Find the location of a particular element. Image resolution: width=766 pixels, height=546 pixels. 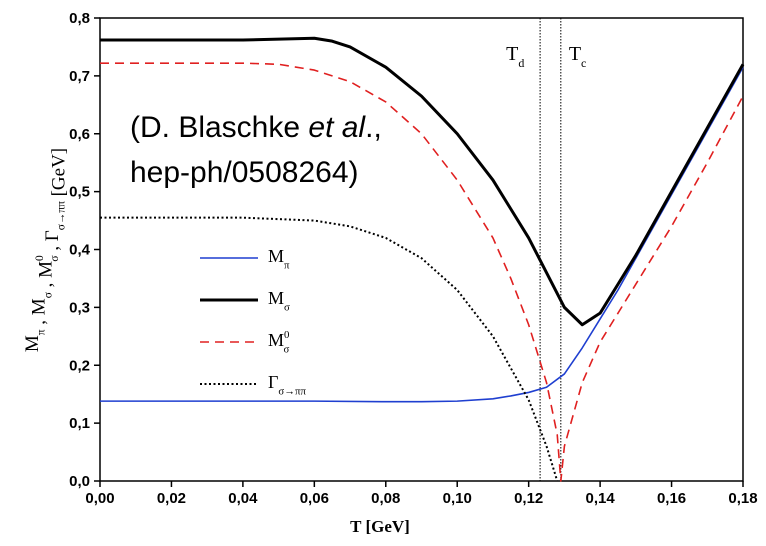

y-tick-label: 0,5 is located at coordinates (79, 192).